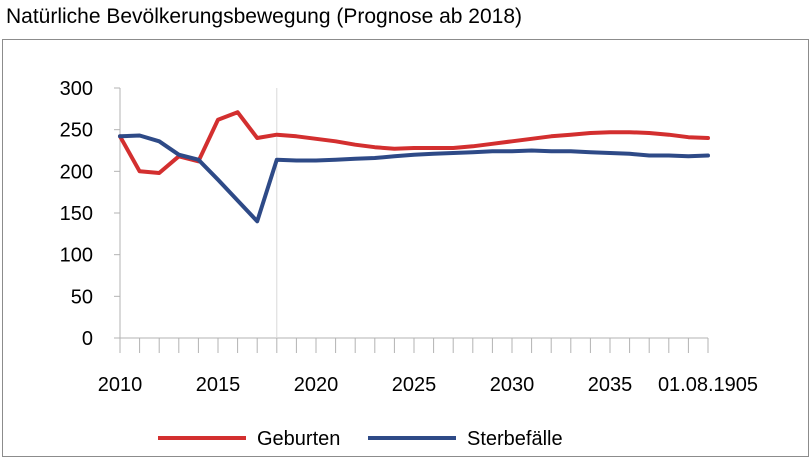  I want to click on y-tick-label: 100, so click(76, 256).